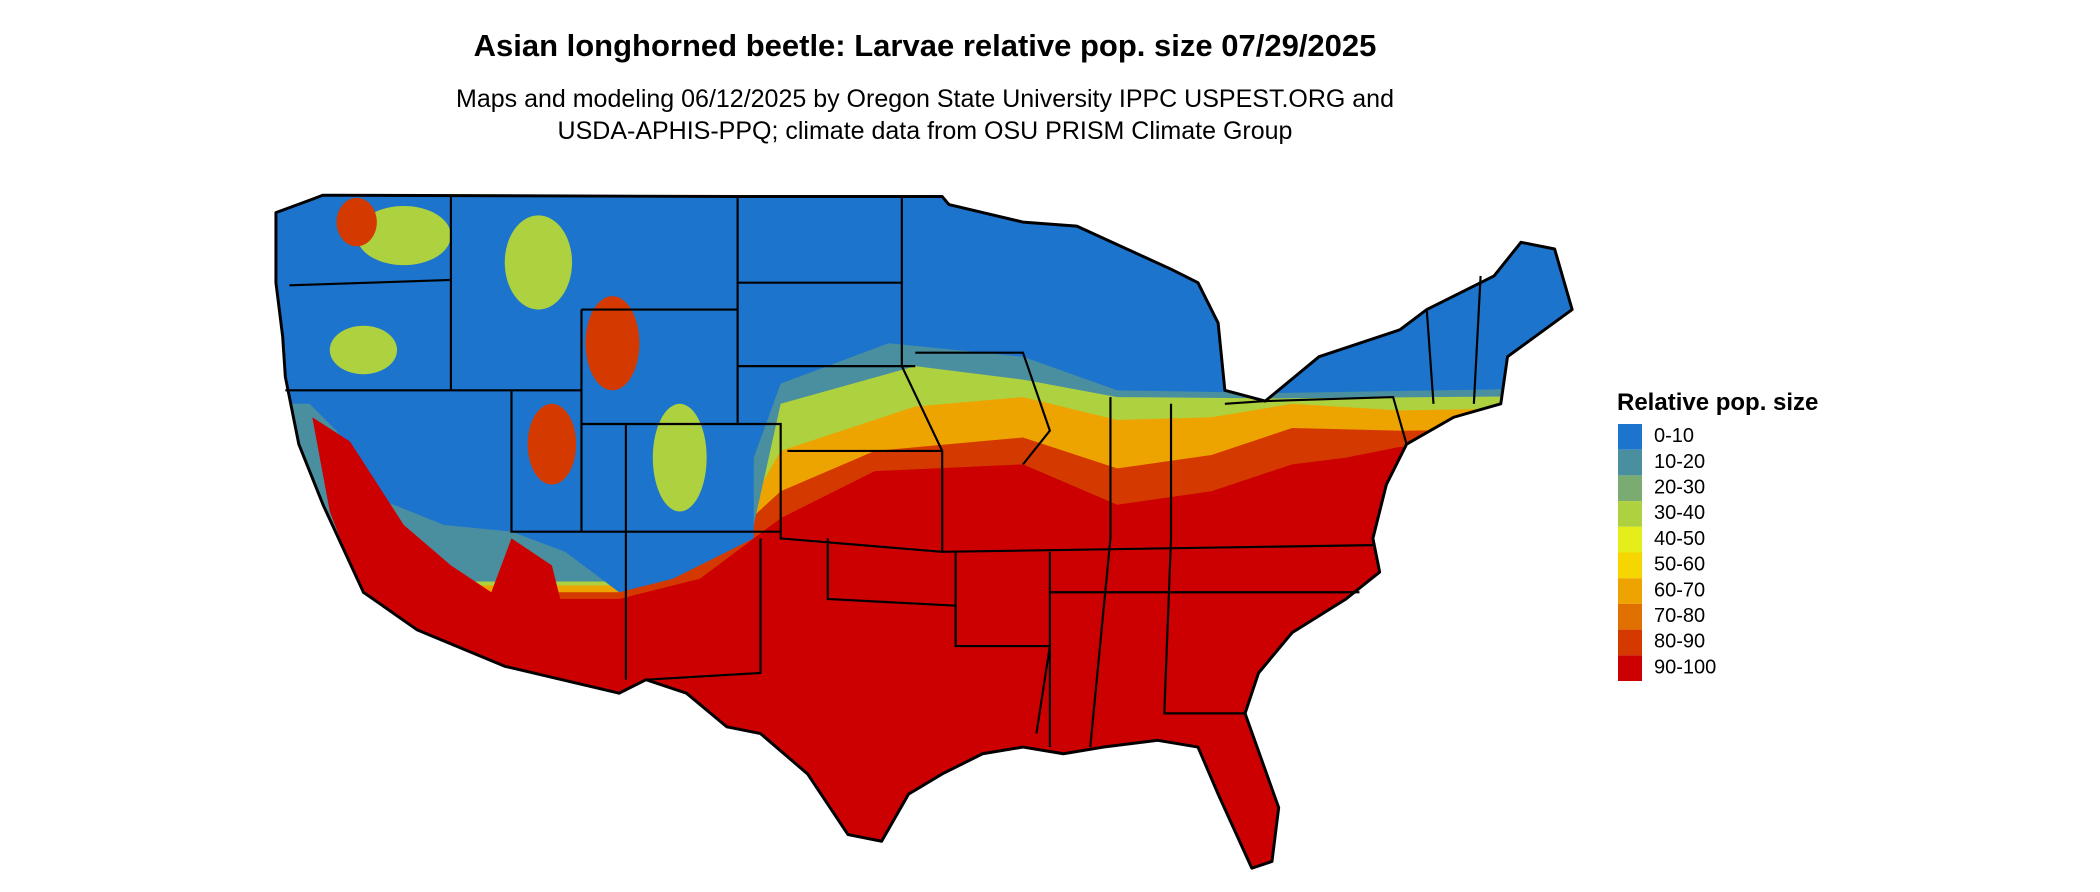 This screenshot has width=2100, height=892. Describe the element at coordinates (1674, 436) in the screenshot. I see `legend-label: 0-10` at that location.